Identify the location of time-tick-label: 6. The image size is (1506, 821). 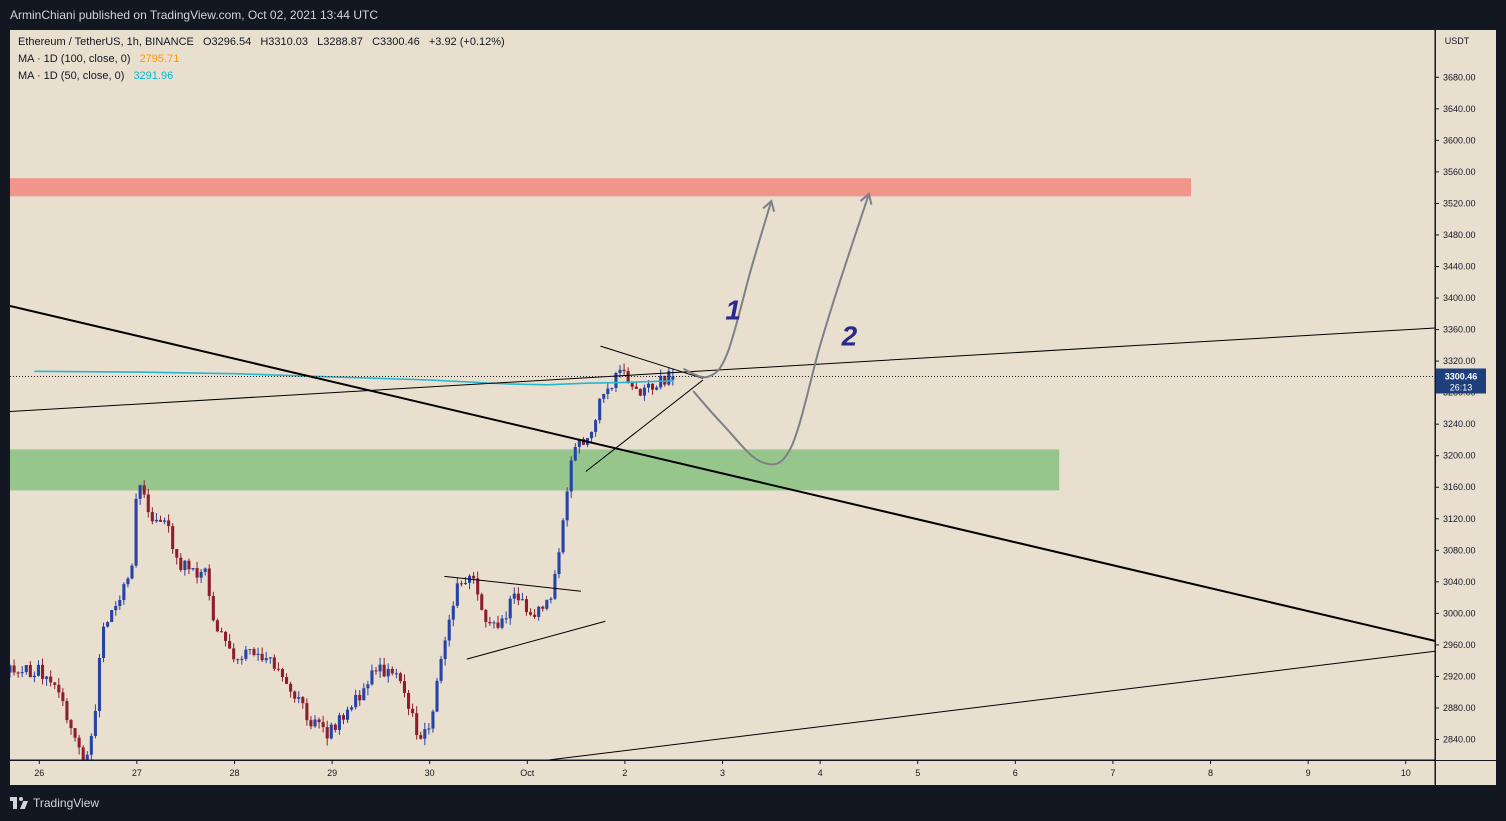
(1015, 773).